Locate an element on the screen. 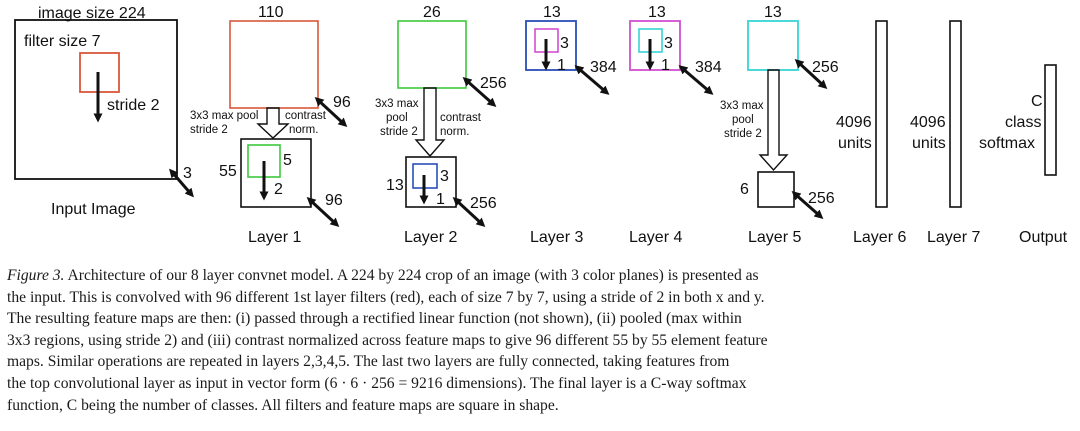  layer6-vector is located at coordinates (881, 114).